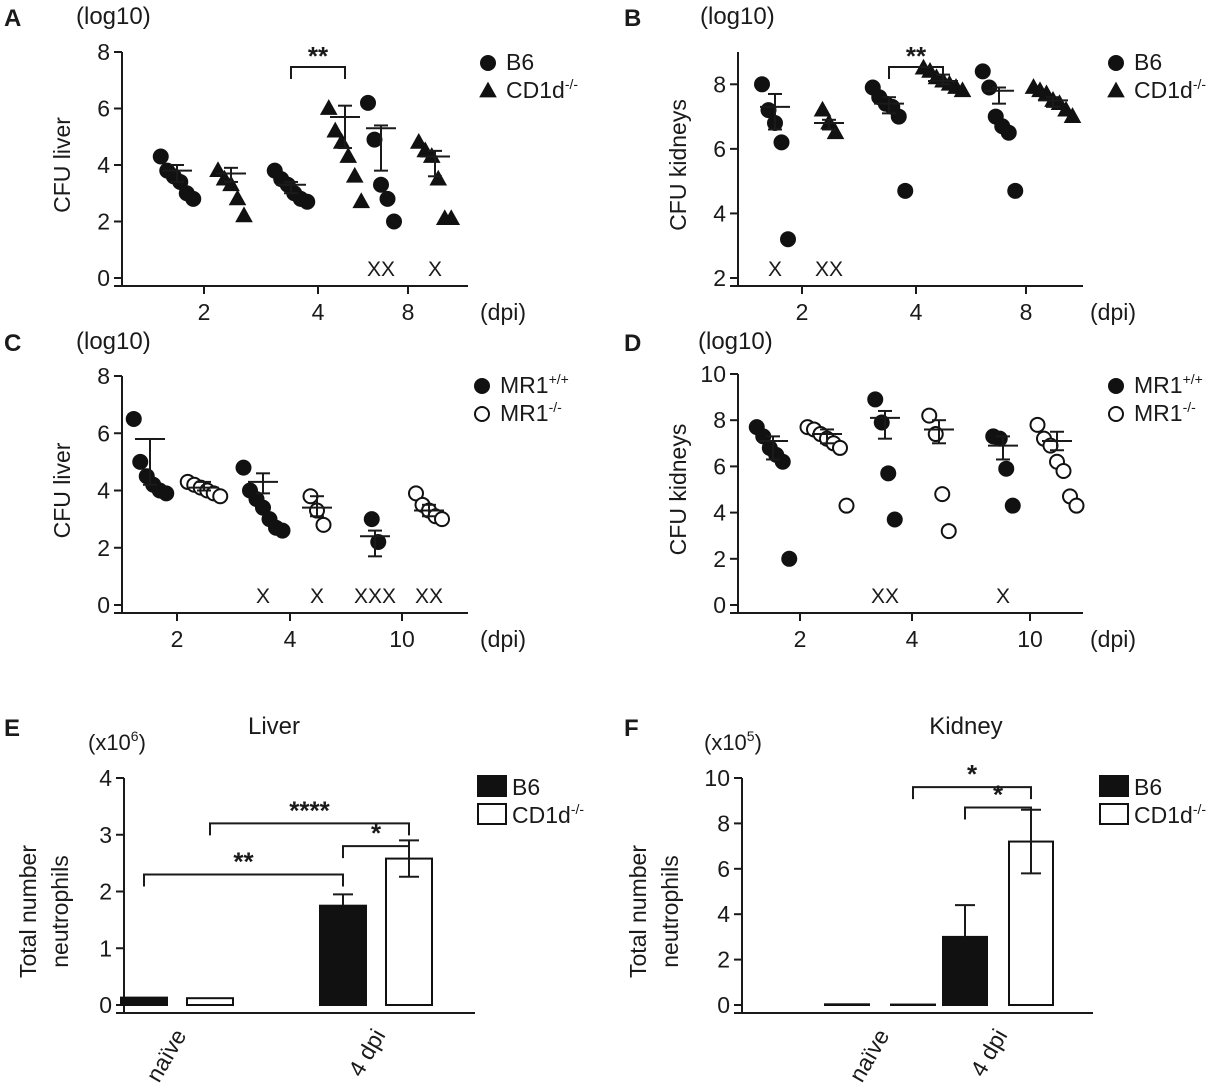  What do you see at coordinates (723, 1005) in the screenshot?
I see `y-tick-label: 0` at bounding box center [723, 1005].